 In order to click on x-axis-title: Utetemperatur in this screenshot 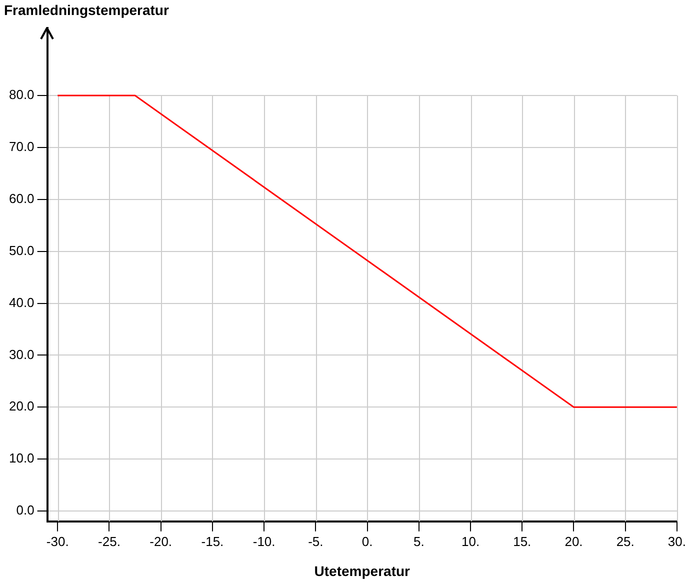, I will do `click(362, 570)`.